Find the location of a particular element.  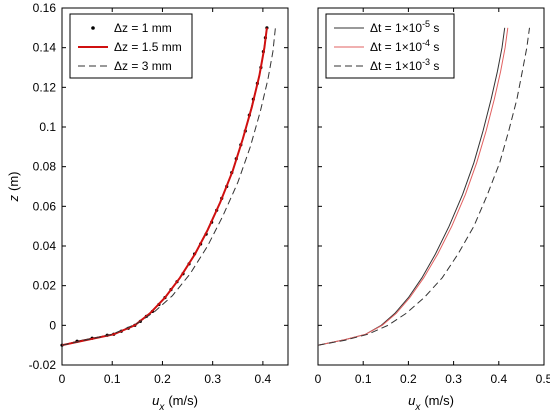

legend: Δz = 1 mm Δz = 1.5 mm Δz = 3 mm is located at coordinates (131, 46).